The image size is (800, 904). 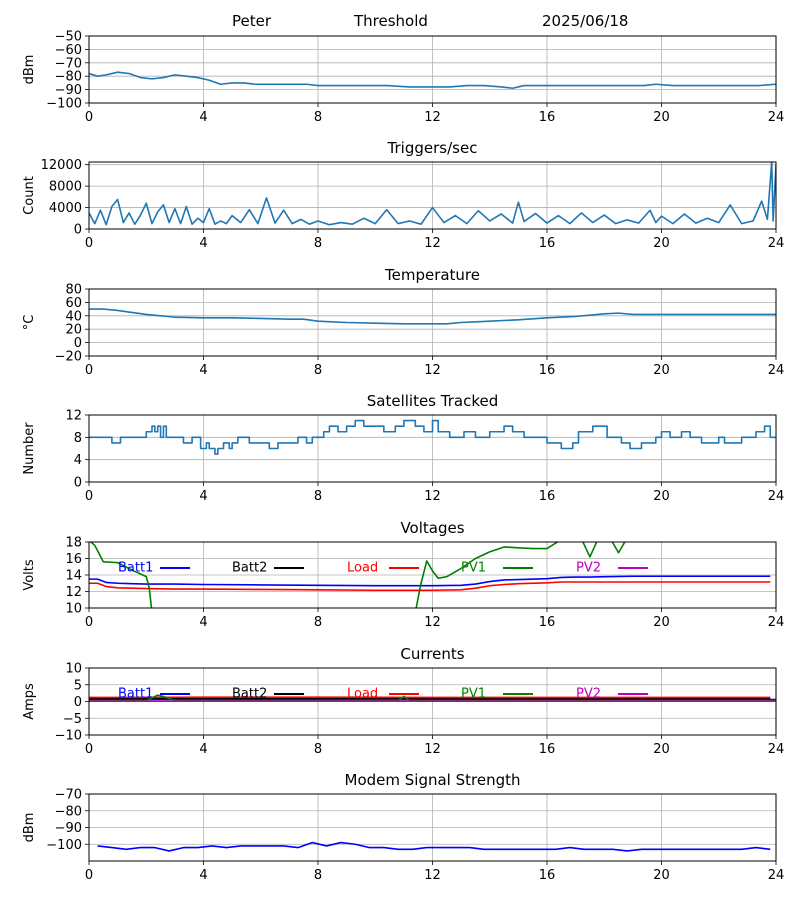 I want to click on y-tick-label: 4, so click(x=78, y=460).